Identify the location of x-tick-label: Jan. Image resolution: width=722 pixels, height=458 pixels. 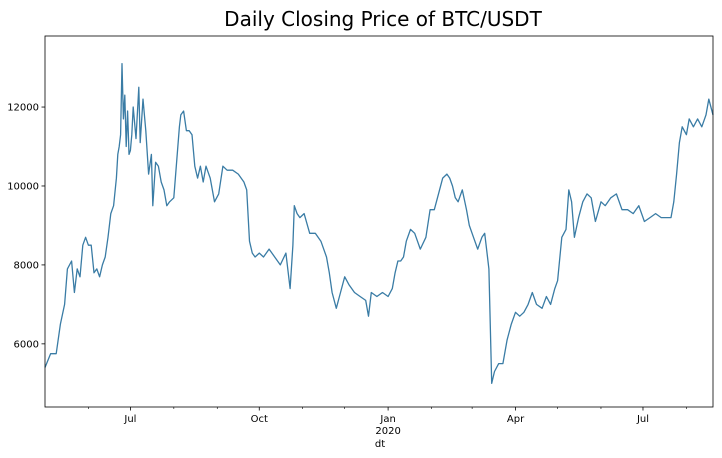
(387, 419).